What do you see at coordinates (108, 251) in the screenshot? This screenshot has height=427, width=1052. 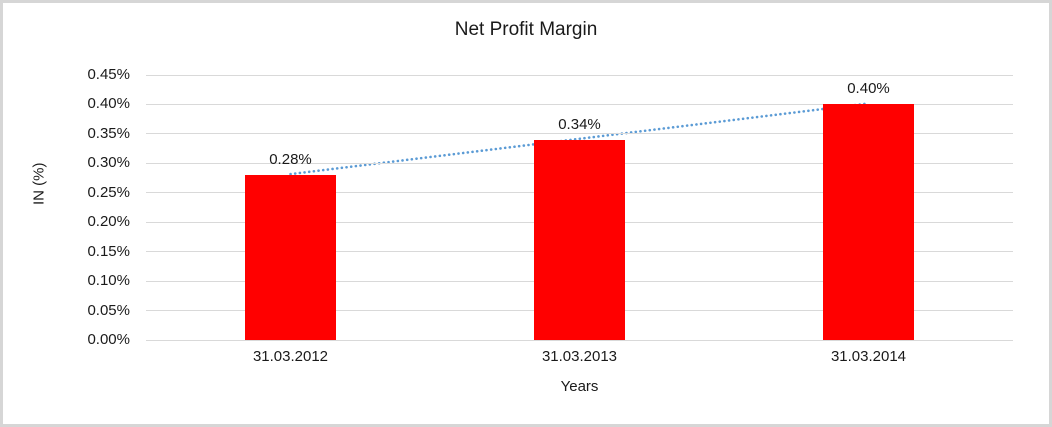 I see `y-tick-label: 0.15%` at bounding box center [108, 251].